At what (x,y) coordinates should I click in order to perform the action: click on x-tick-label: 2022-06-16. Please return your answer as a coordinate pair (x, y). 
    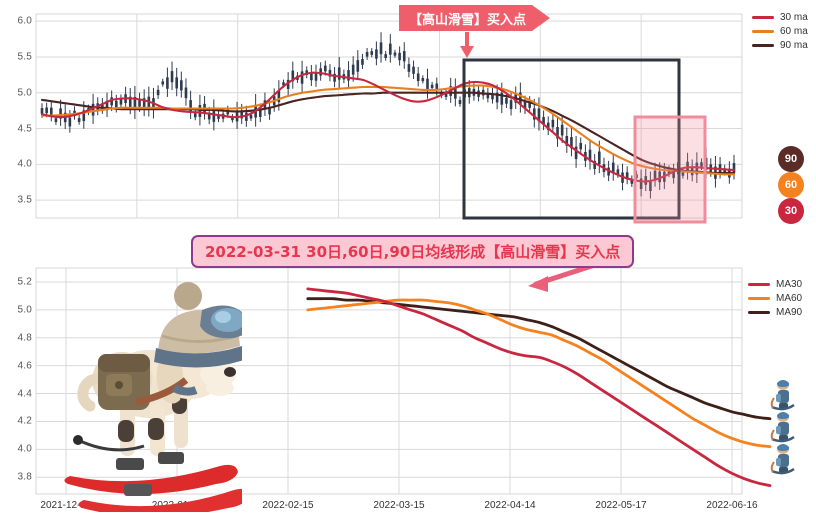
    Looking at the image, I should click on (732, 505).